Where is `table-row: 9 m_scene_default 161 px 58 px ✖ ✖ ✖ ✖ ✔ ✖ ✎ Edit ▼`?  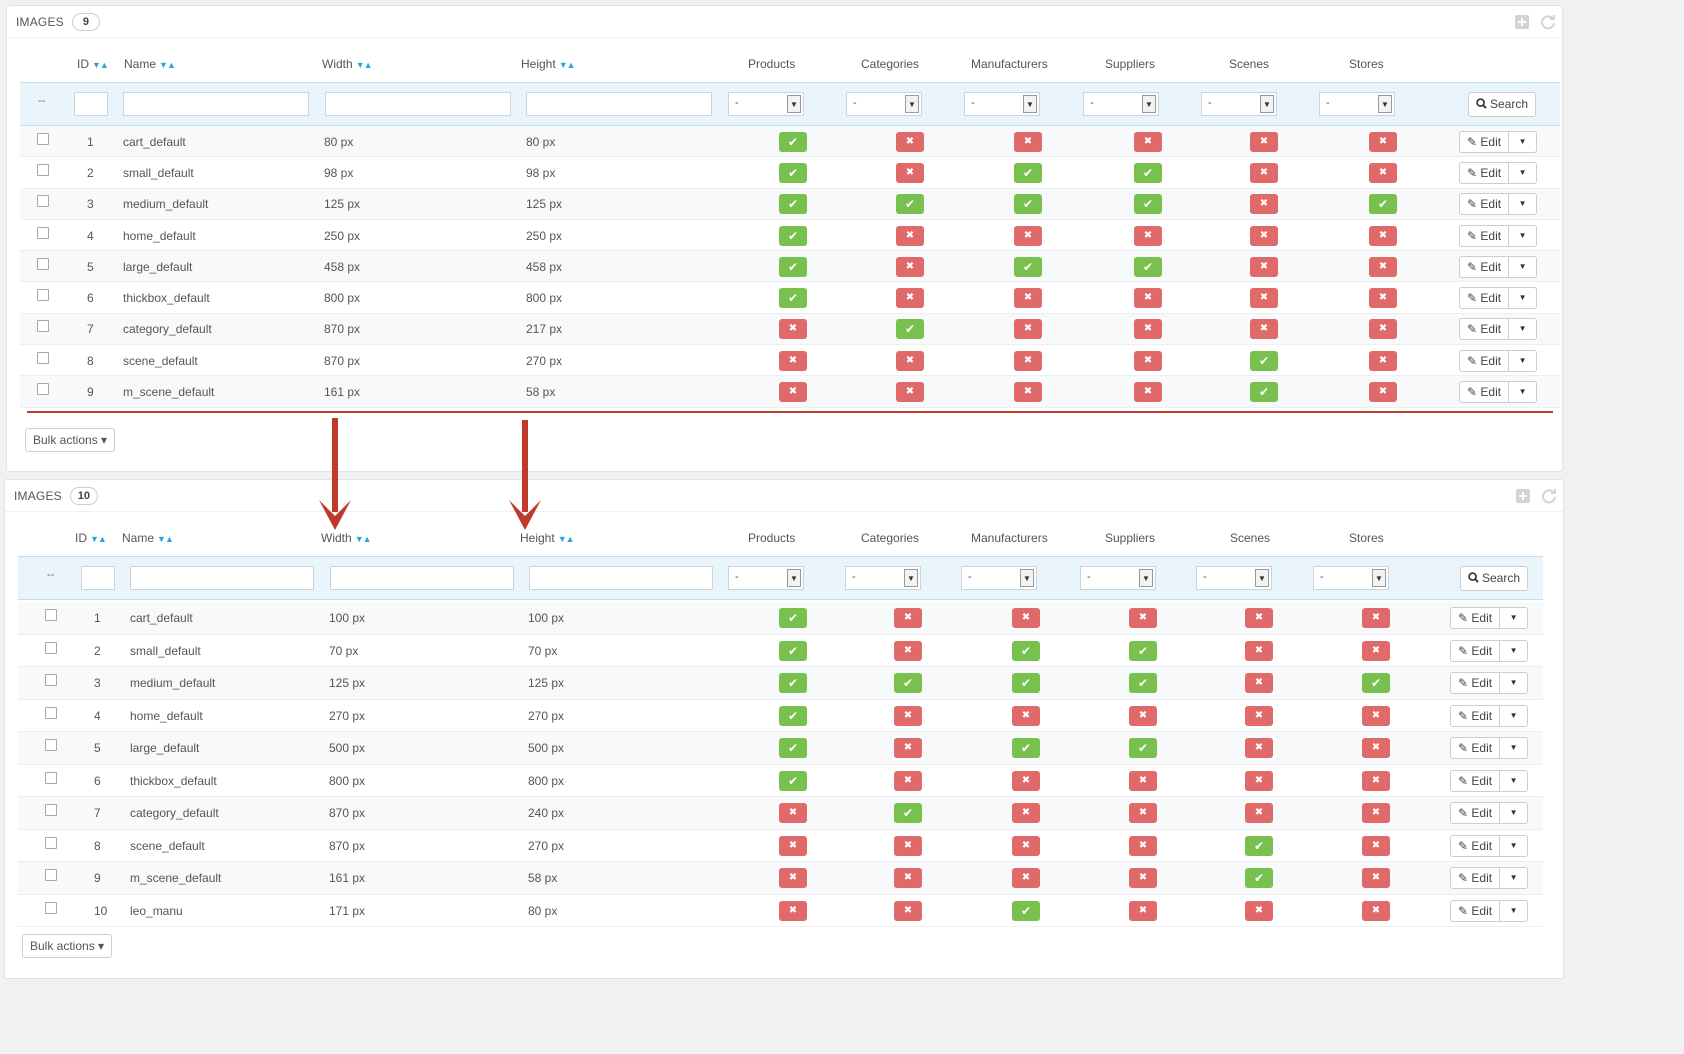
table-row: 9 m_scene_default 161 px 58 px ✖ ✖ ✖ ✖ ✔ ✖ ✎ Edit ▼ is located at coordinates (780, 878).